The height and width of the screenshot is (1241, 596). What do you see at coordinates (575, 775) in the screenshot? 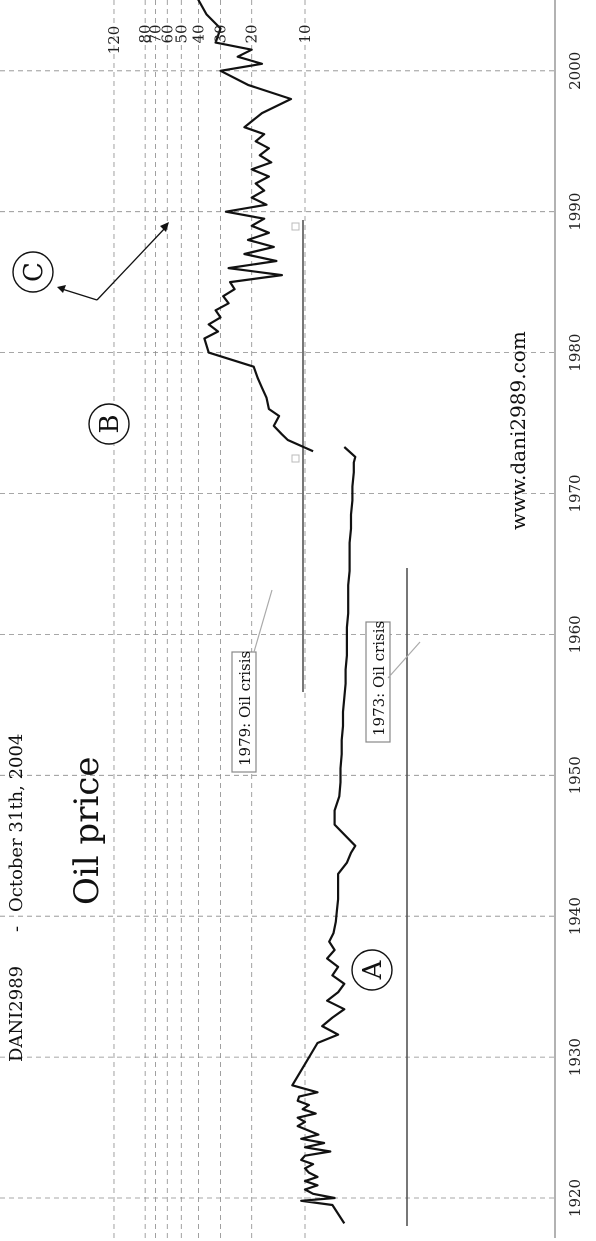
I see `year-tick-label: 1950` at bounding box center [575, 775].